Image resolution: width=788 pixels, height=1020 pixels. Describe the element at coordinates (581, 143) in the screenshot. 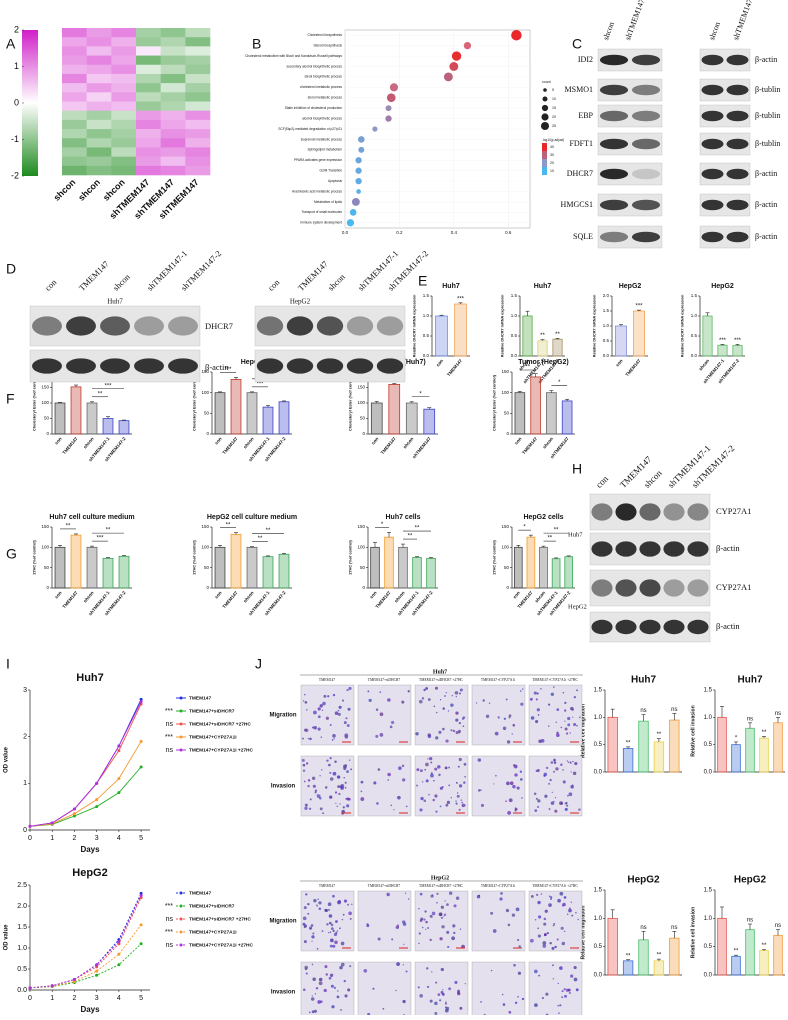

I see `protein-label: FDFT1` at that location.